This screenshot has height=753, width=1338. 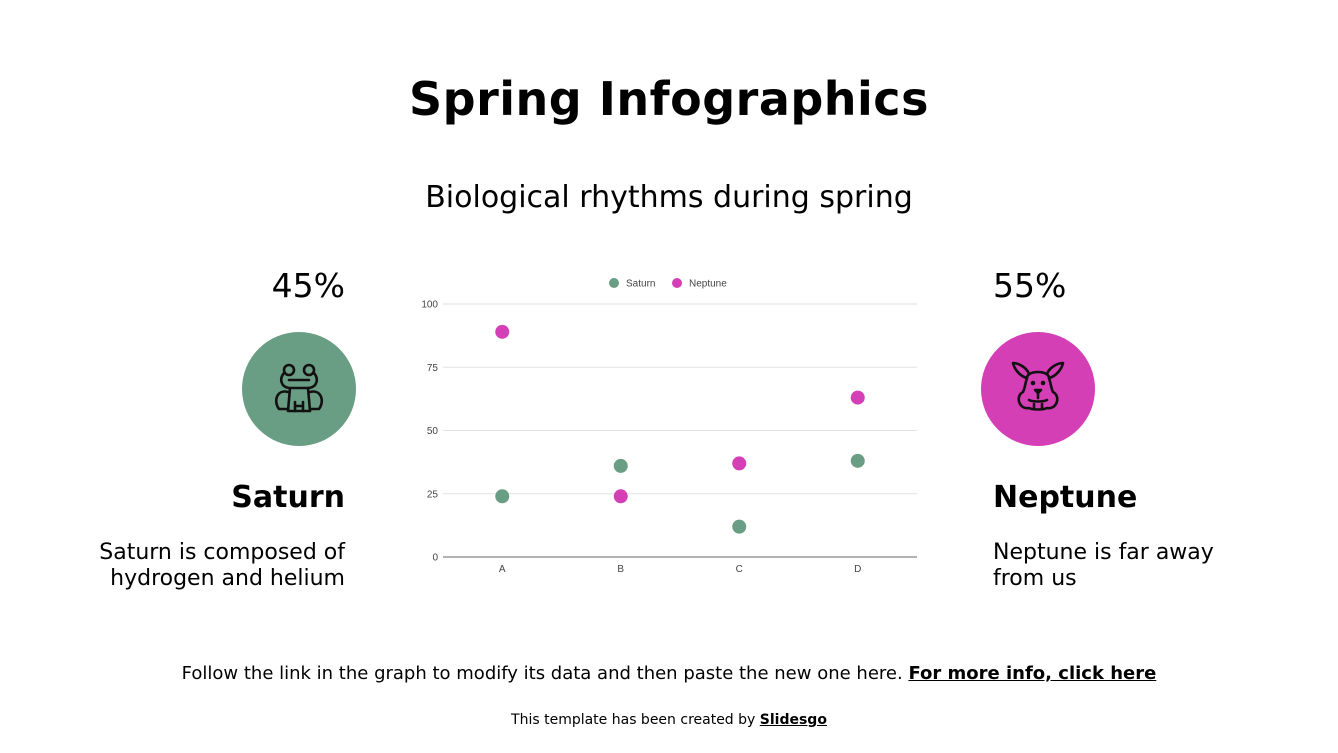 I want to click on frog-icon, so click(x=299, y=388).